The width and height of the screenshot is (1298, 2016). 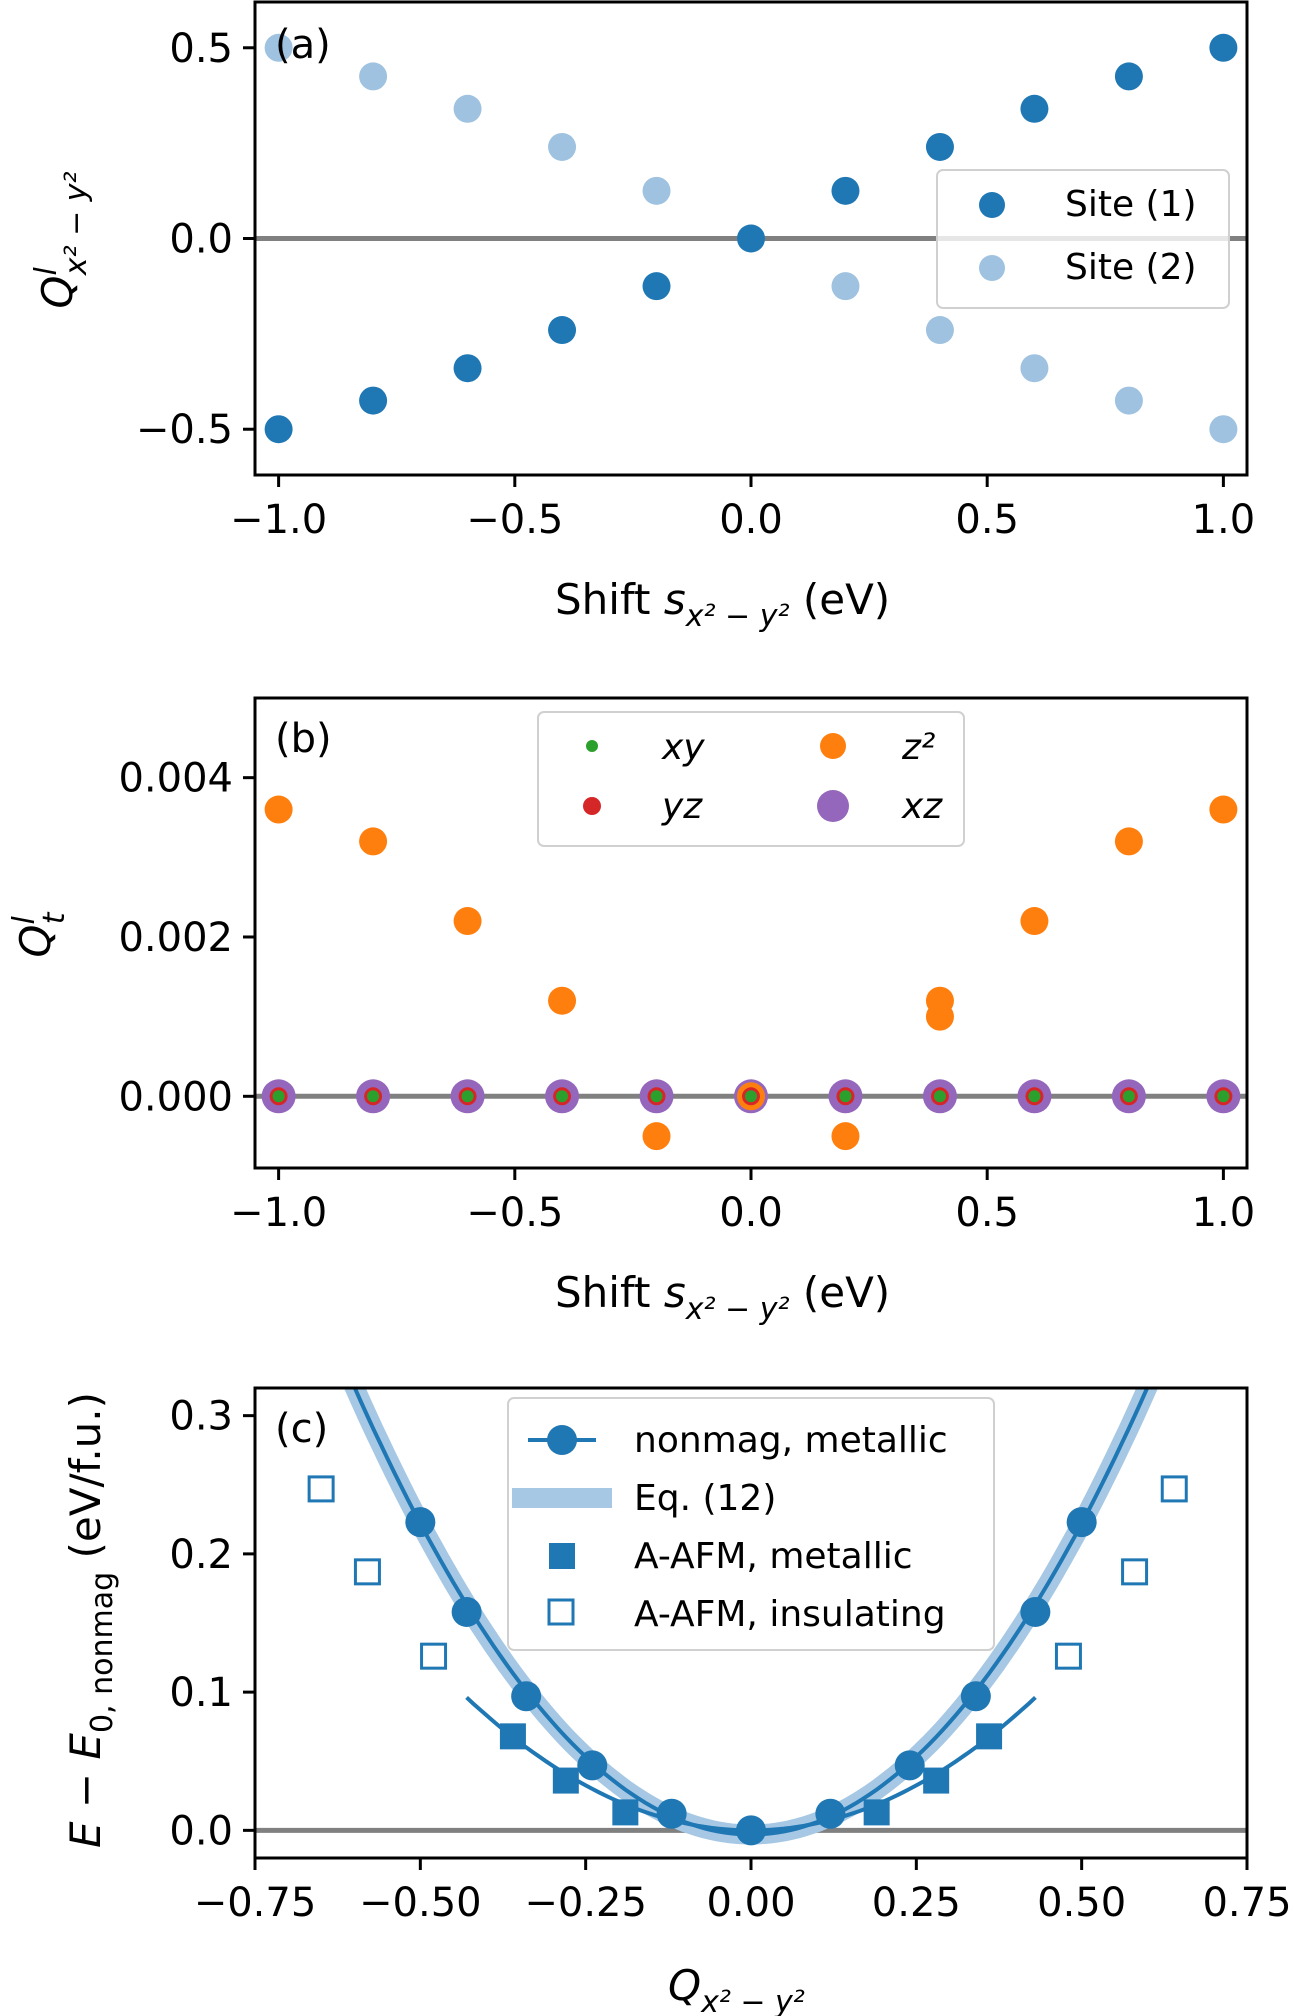 I want to click on legend-label-afm-insulating: A-AFM, insulating, so click(x=790, y=1614).